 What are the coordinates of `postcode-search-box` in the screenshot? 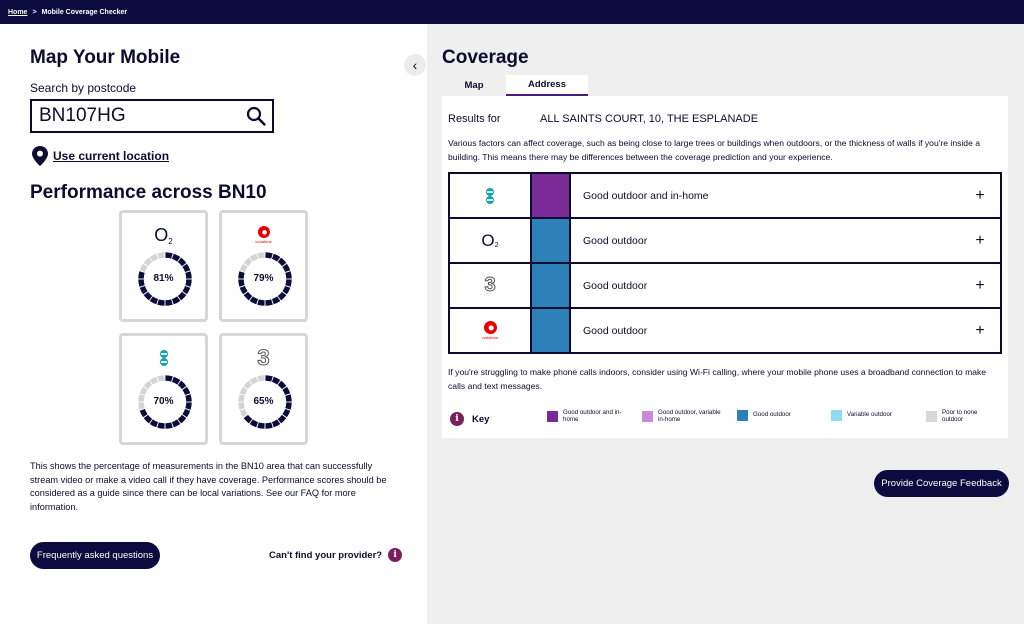 It's located at (152, 116).